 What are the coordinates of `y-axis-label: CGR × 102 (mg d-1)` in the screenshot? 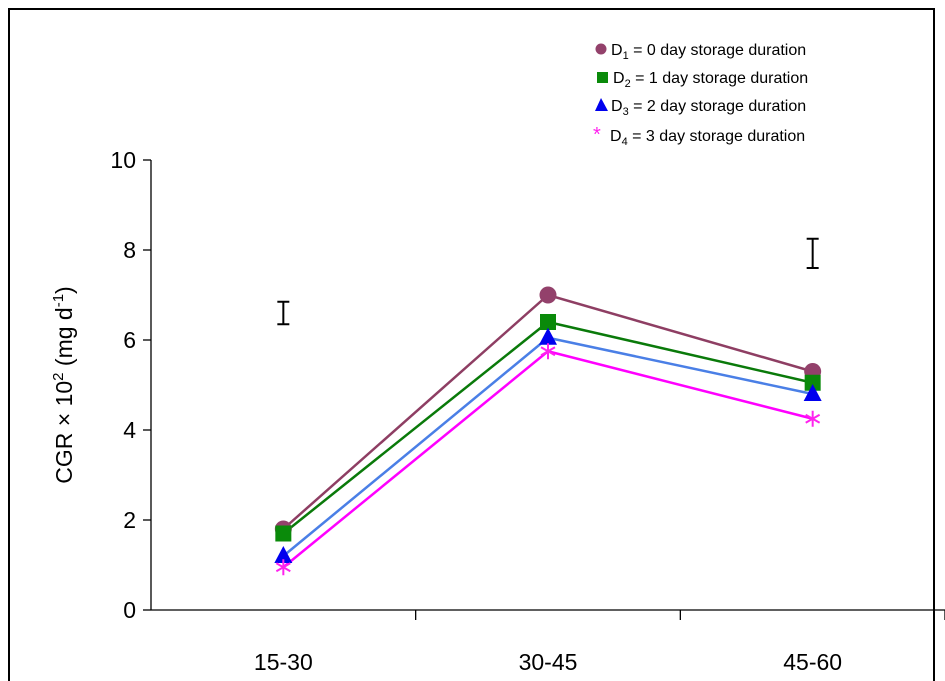 It's located at (63, 384).